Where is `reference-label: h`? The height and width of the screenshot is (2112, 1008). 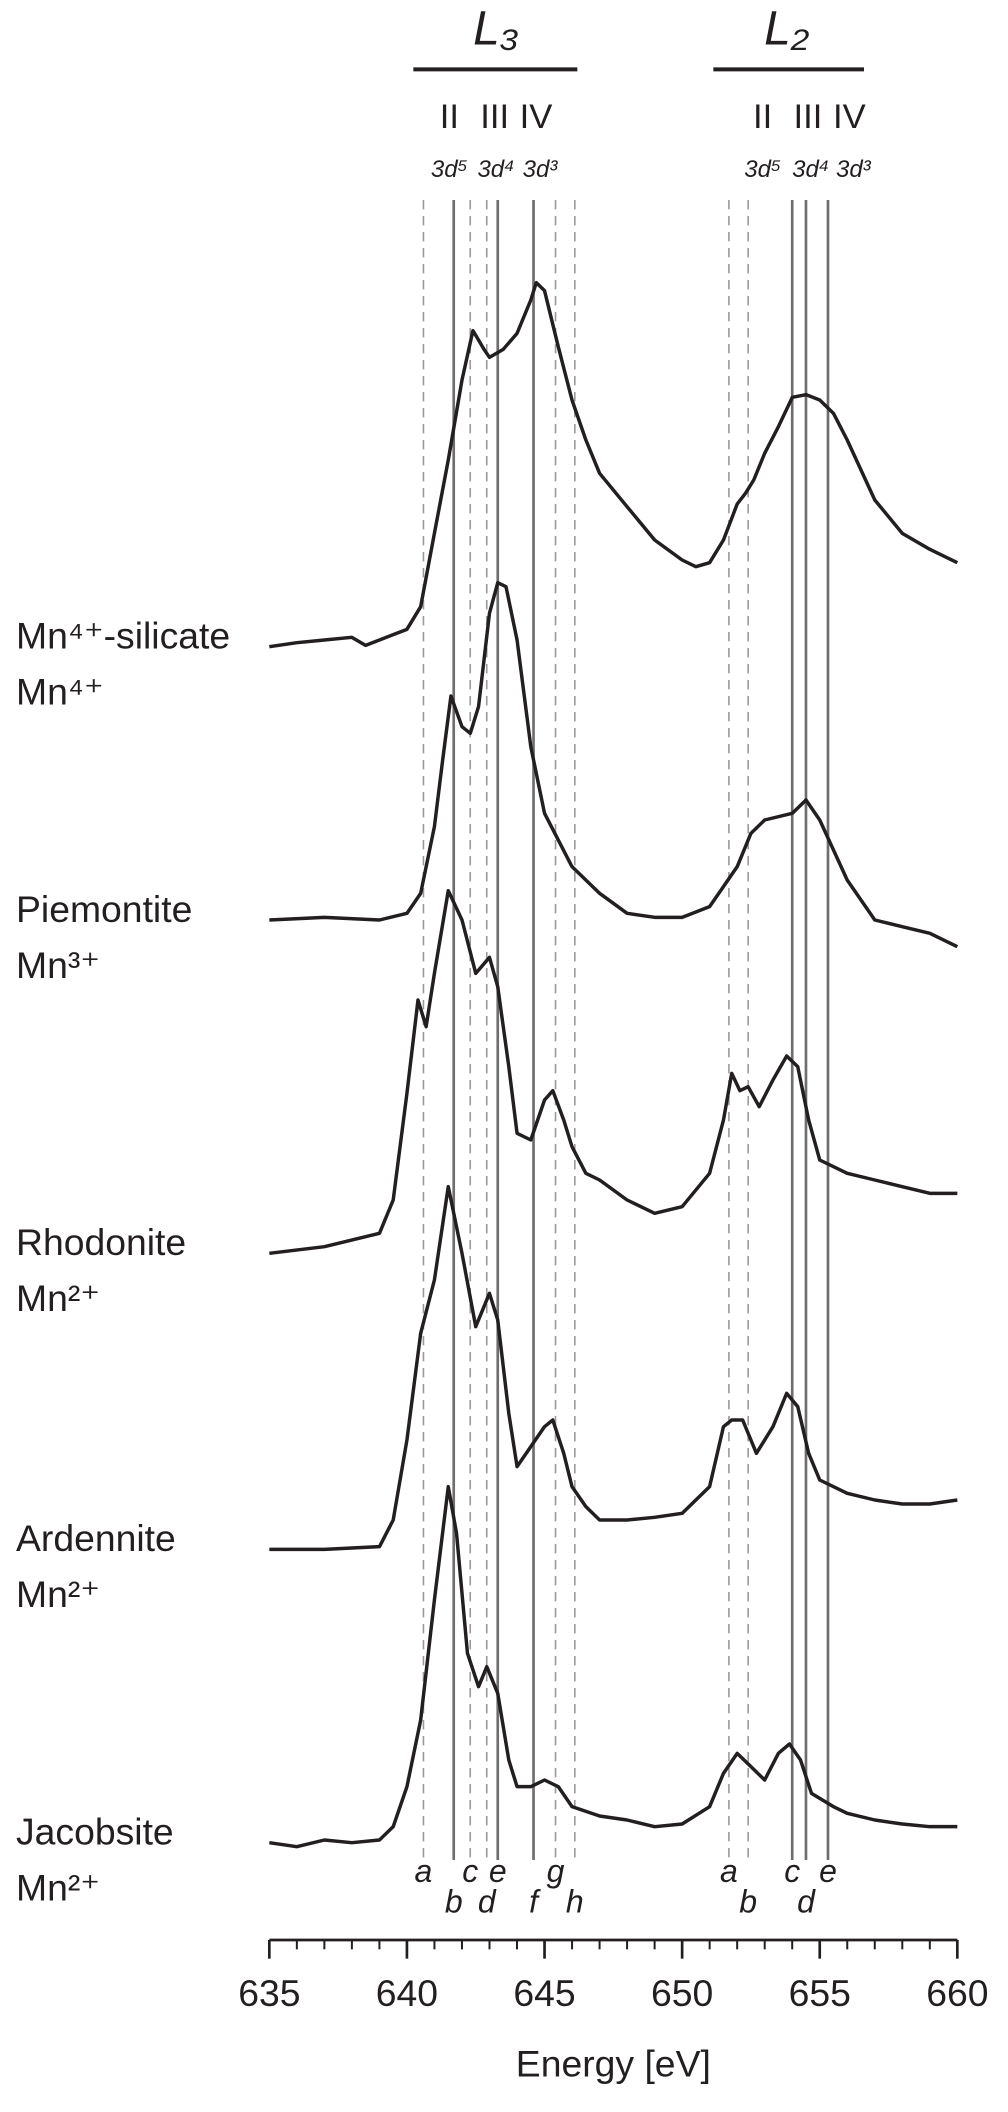
reference-label: h is located at coordinates (575, 1901).